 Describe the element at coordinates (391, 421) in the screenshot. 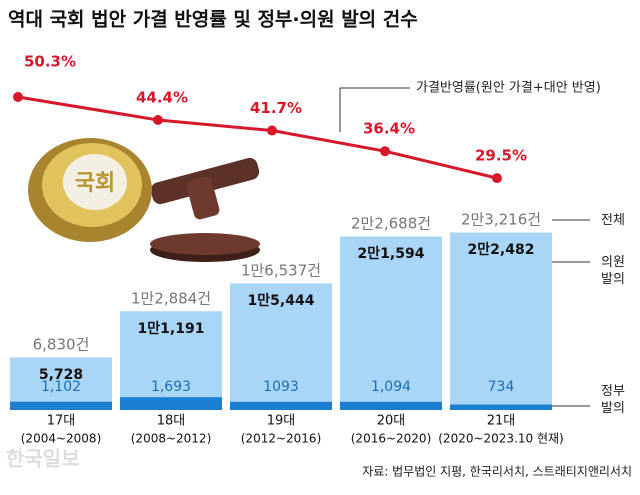

I see `x-tick-label: 20대` at that location.